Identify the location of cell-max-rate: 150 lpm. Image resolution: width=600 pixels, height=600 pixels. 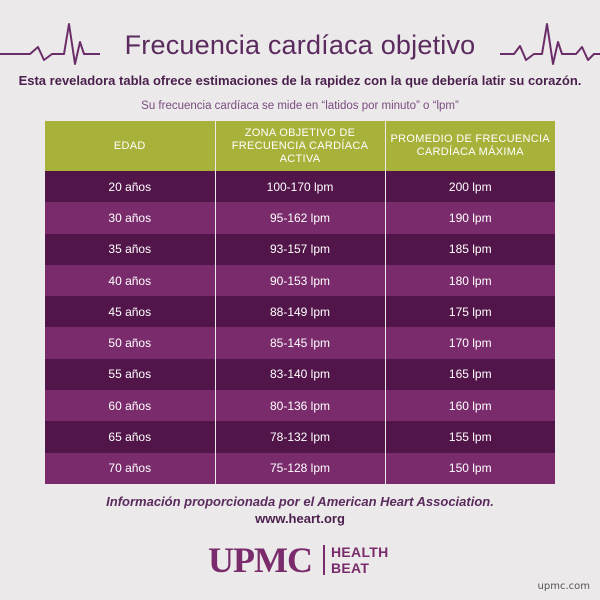
(470, 468).